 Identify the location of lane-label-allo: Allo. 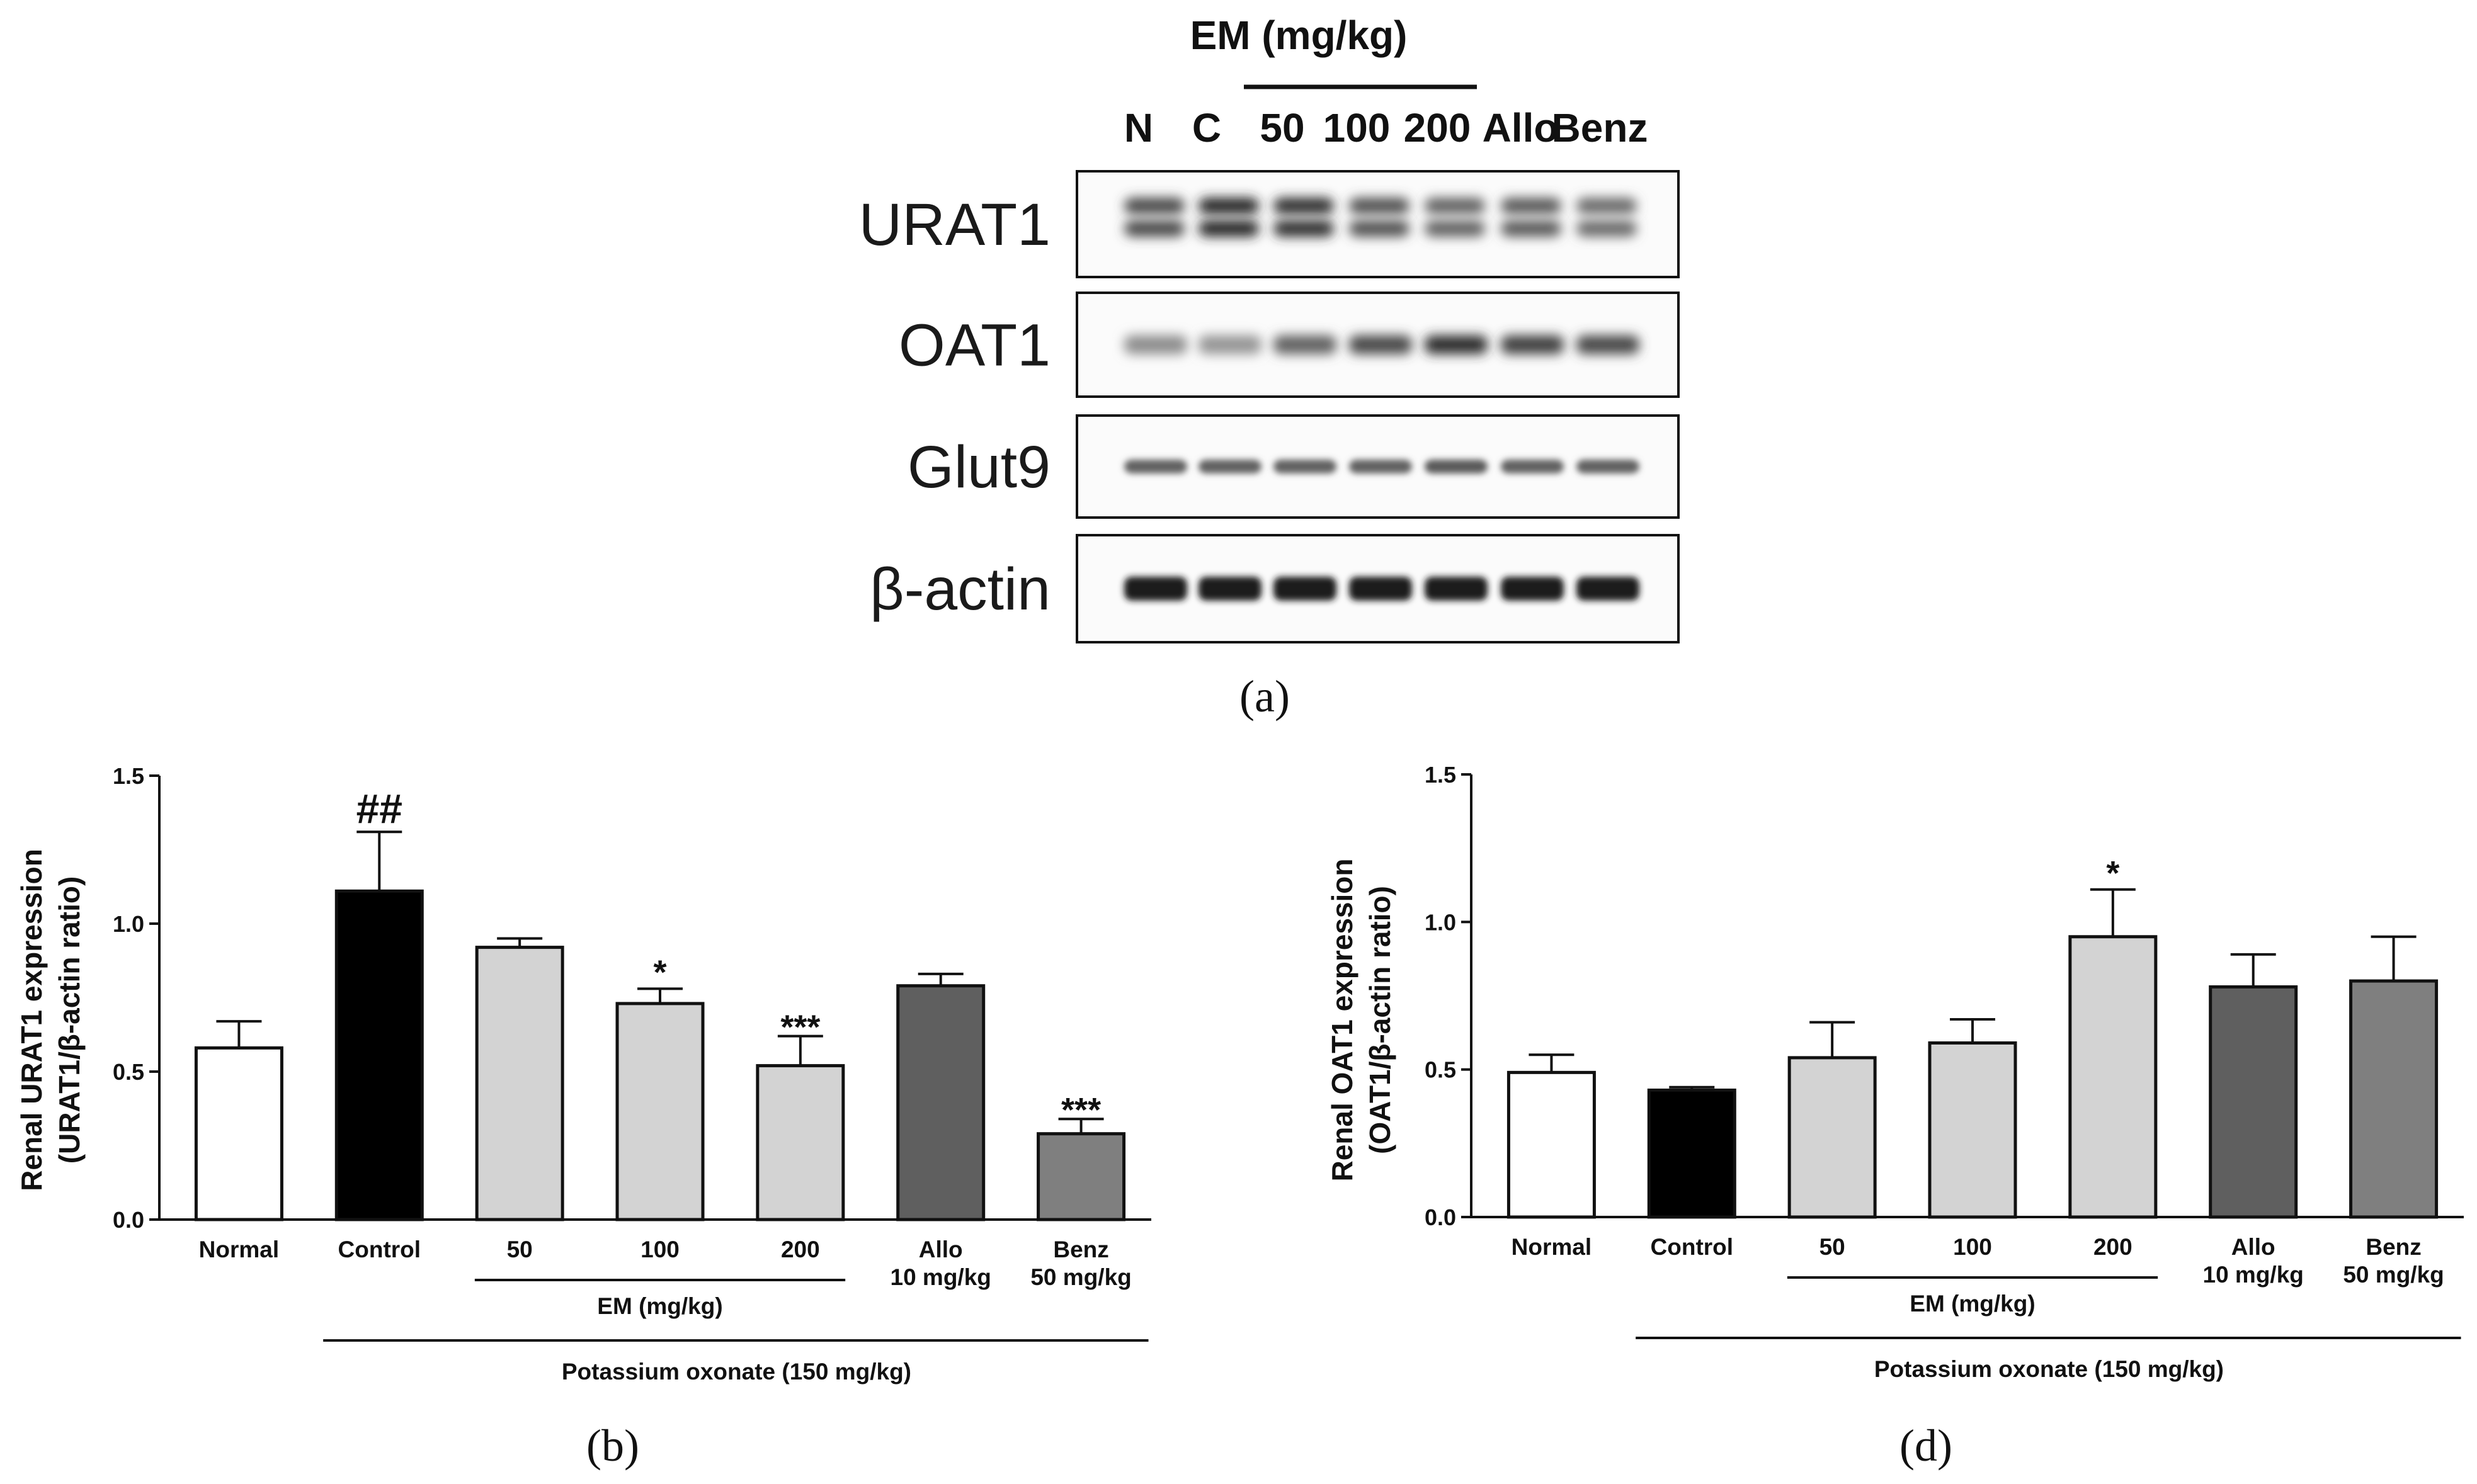
(1521, 127).